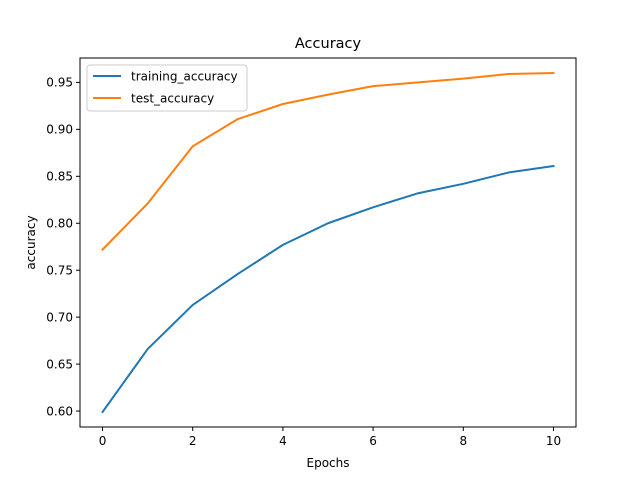 Image resolution: width=640 pixels, height=480 pixels. Describe the element at coordinates (373, 441) in the screenshot. I see `x-tick-label: 6` at that location.